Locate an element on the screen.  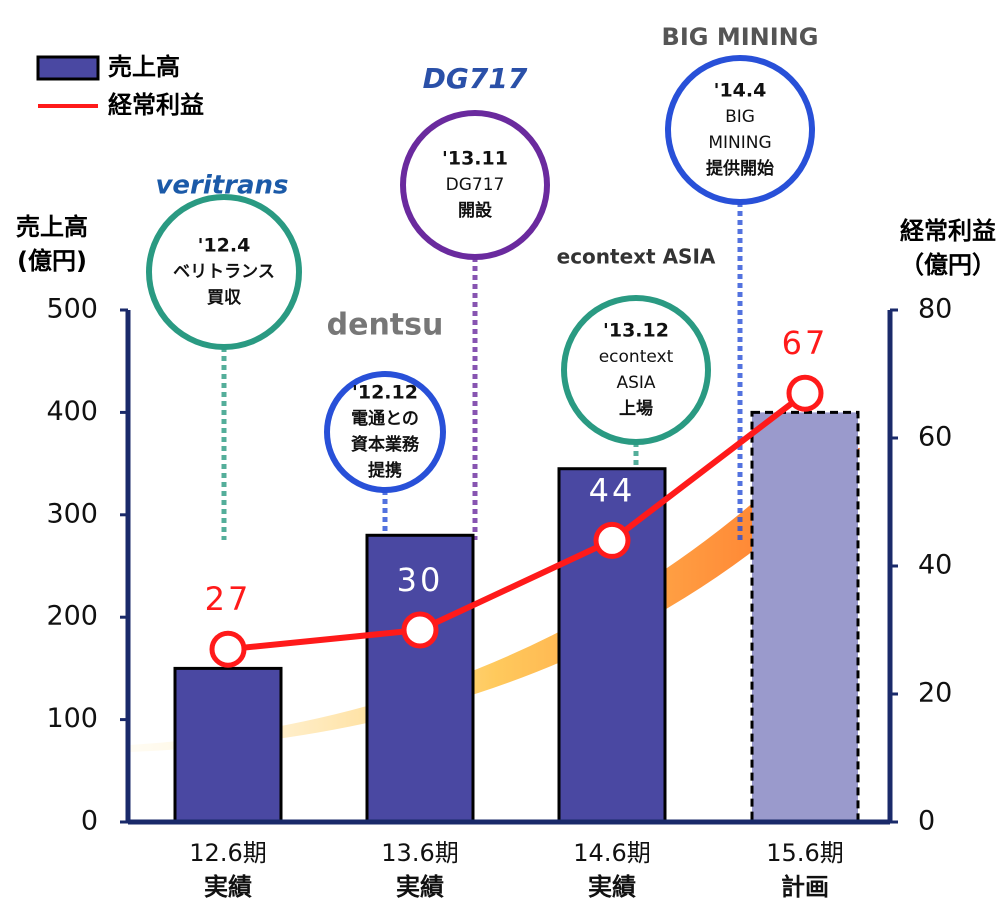
annotation-text: BIG is located at coordinates (740, 117).